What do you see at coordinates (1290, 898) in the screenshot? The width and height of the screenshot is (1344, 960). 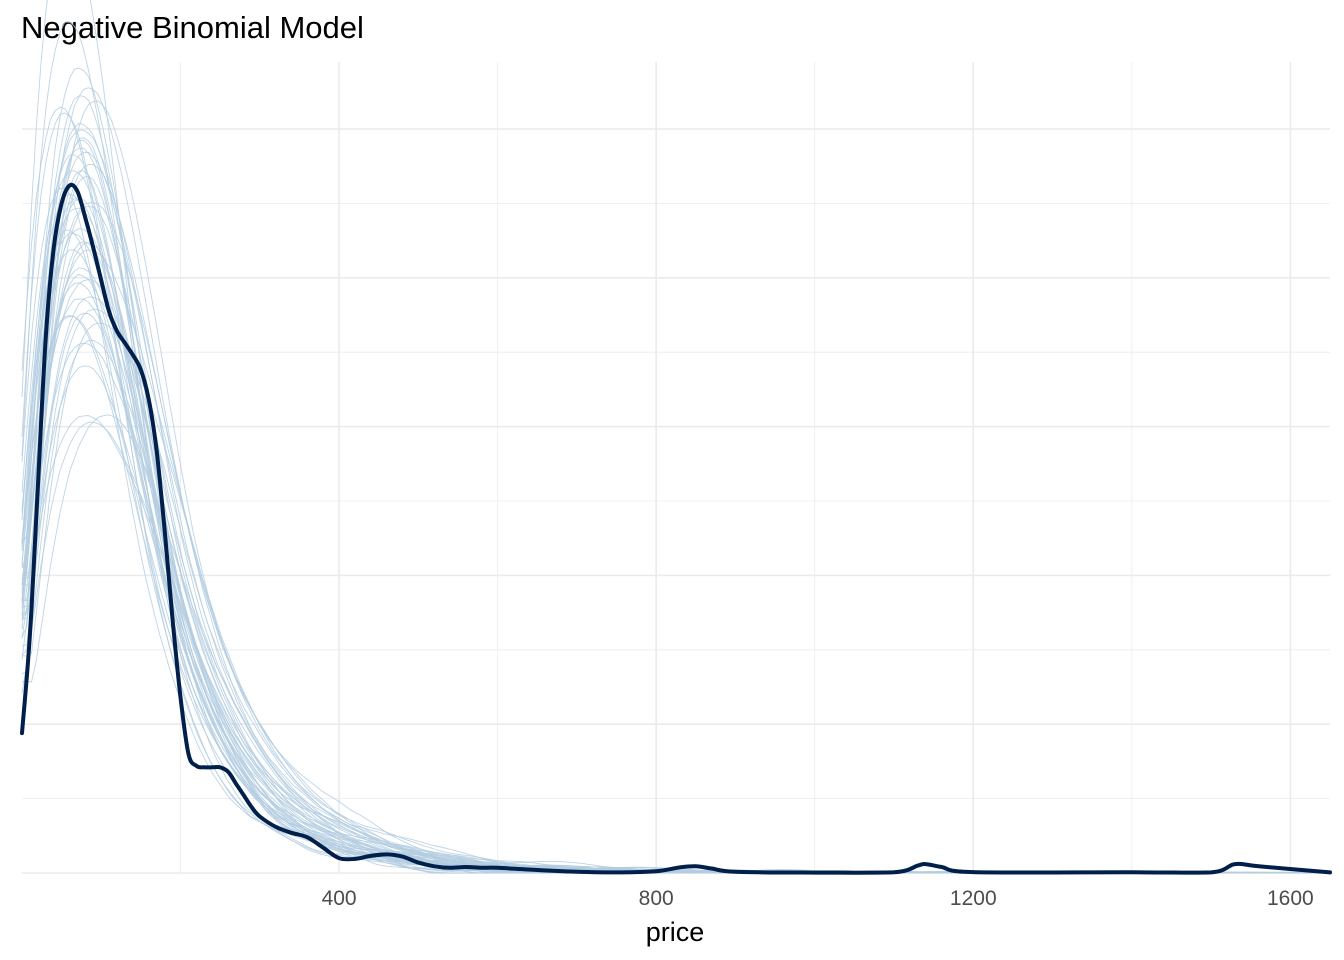 I see `x-tick-label: 1600` at bounding box center [1290, 898].